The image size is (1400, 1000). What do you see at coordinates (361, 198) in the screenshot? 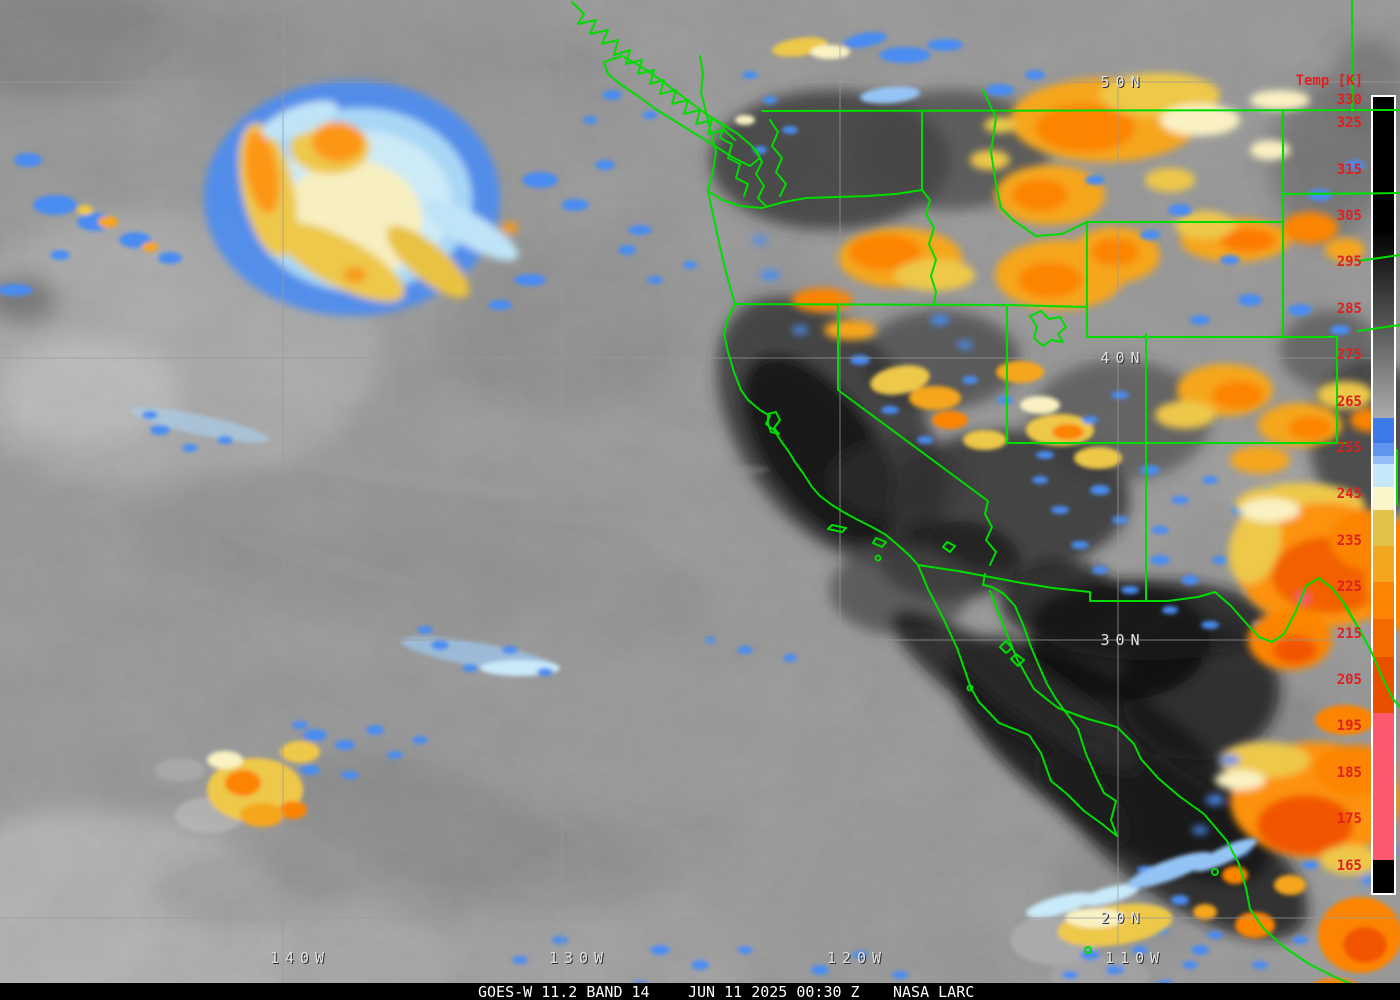
I see `pacific-storm` at bounding box center [361, 198].